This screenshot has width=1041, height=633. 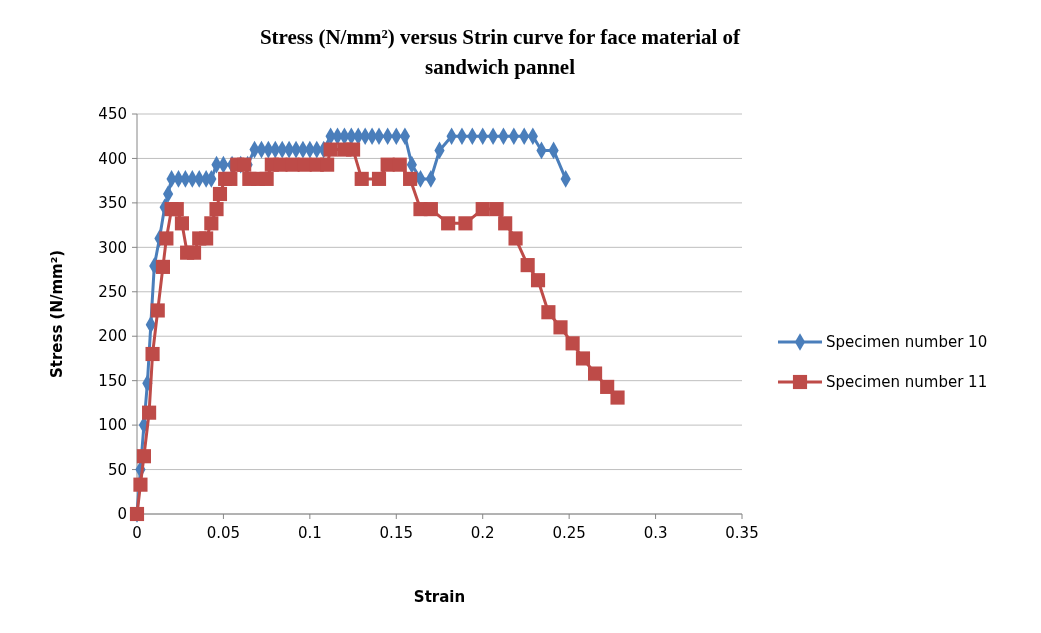 I want to click on y-tick-label: 350, so click(x=112, y=203).